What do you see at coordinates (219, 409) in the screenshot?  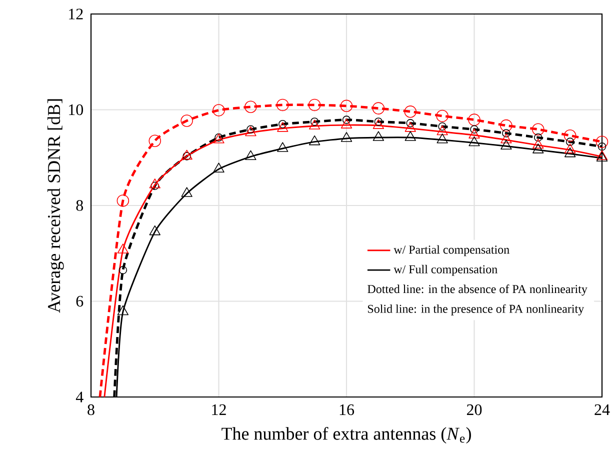 I see `x-tick-label: 12` at bounding box center [219, 409].